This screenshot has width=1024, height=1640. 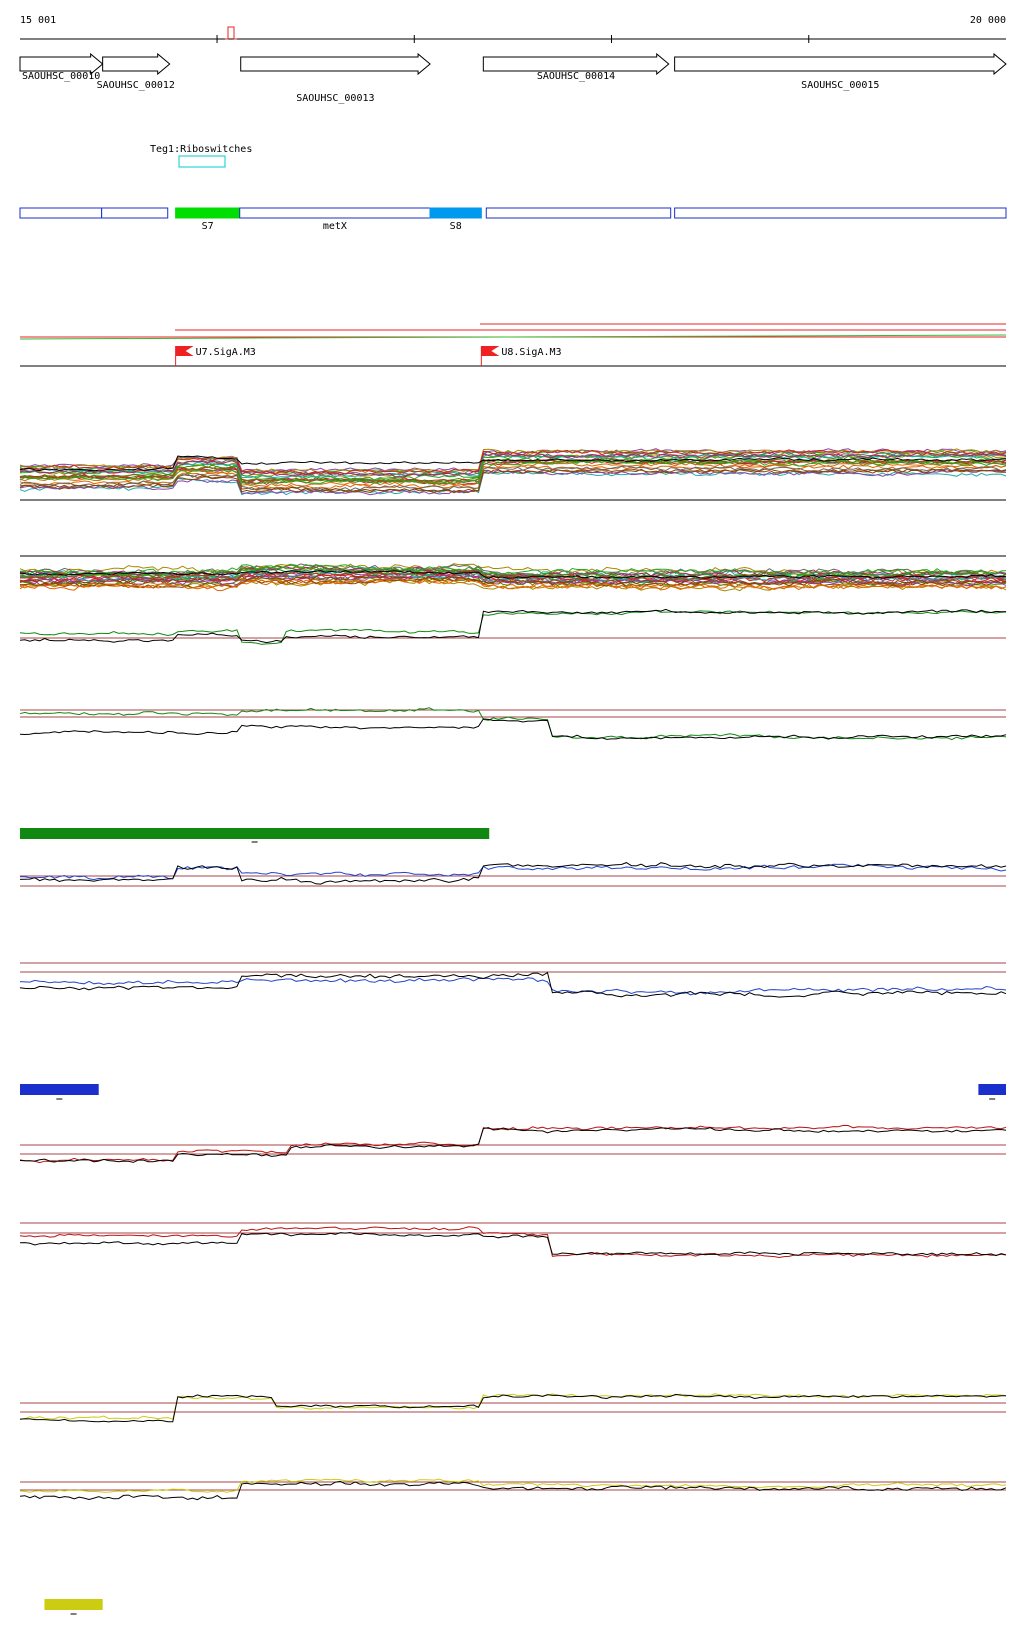 What do you see at coordinates (531, 352) in the screenshot?
I see `promoter-label: U8.SigA.M3` at bounding box center [531, 352].